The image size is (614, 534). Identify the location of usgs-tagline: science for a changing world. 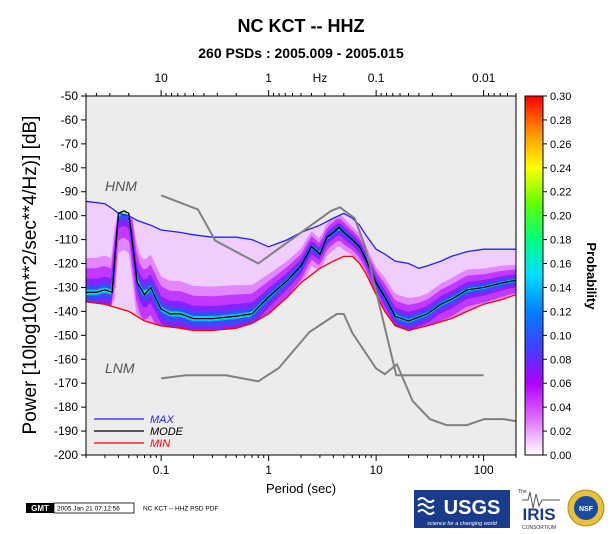
(462, 524).